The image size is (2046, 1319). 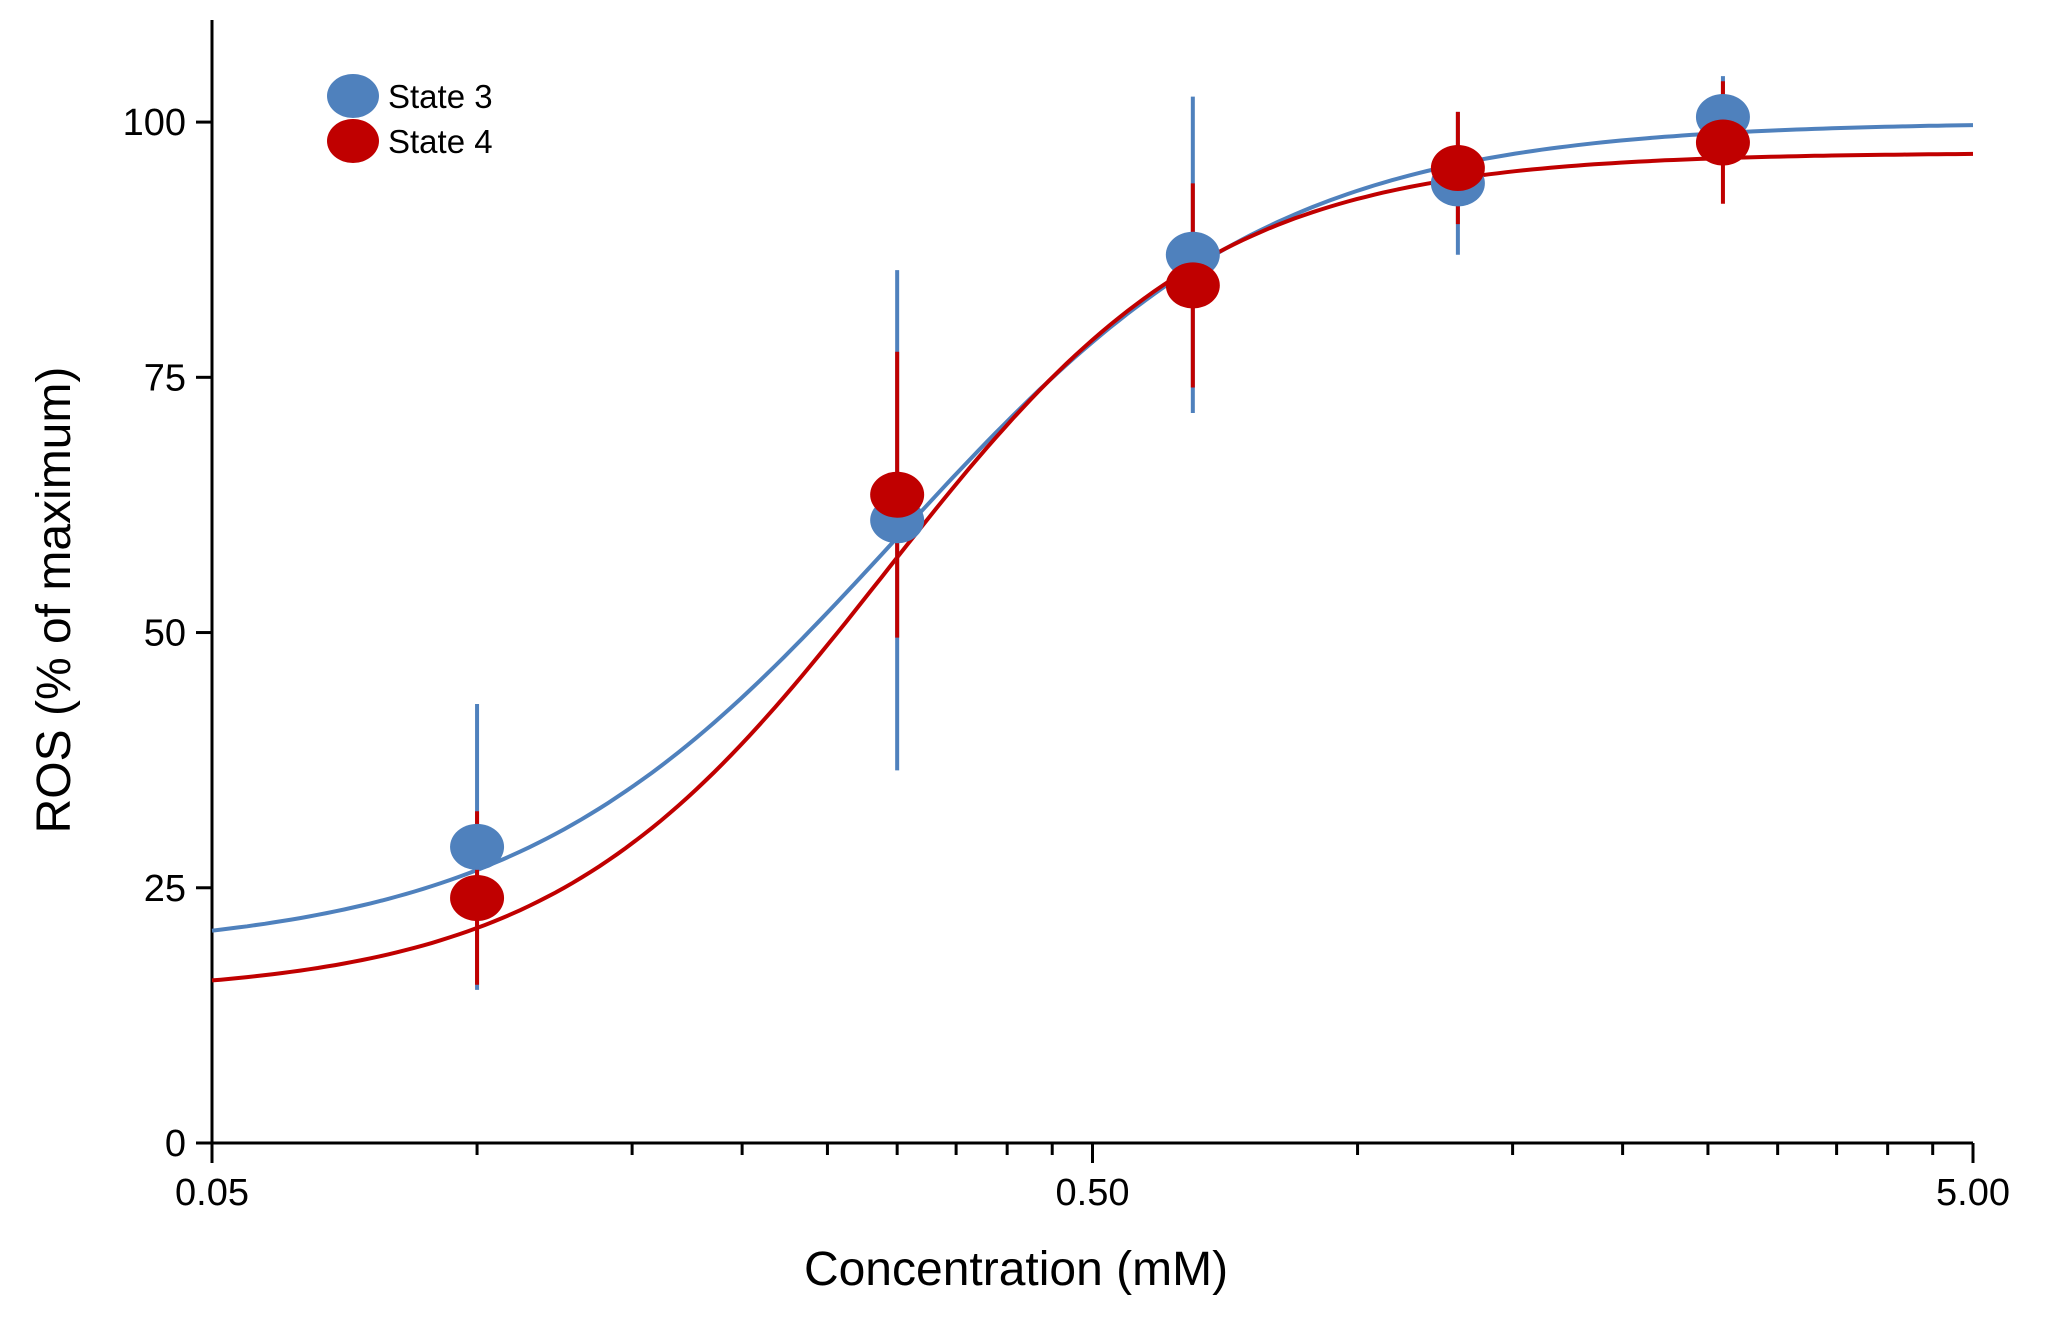 I want to click on x-tick-label: 0.05, so click(x=212, y=1193).